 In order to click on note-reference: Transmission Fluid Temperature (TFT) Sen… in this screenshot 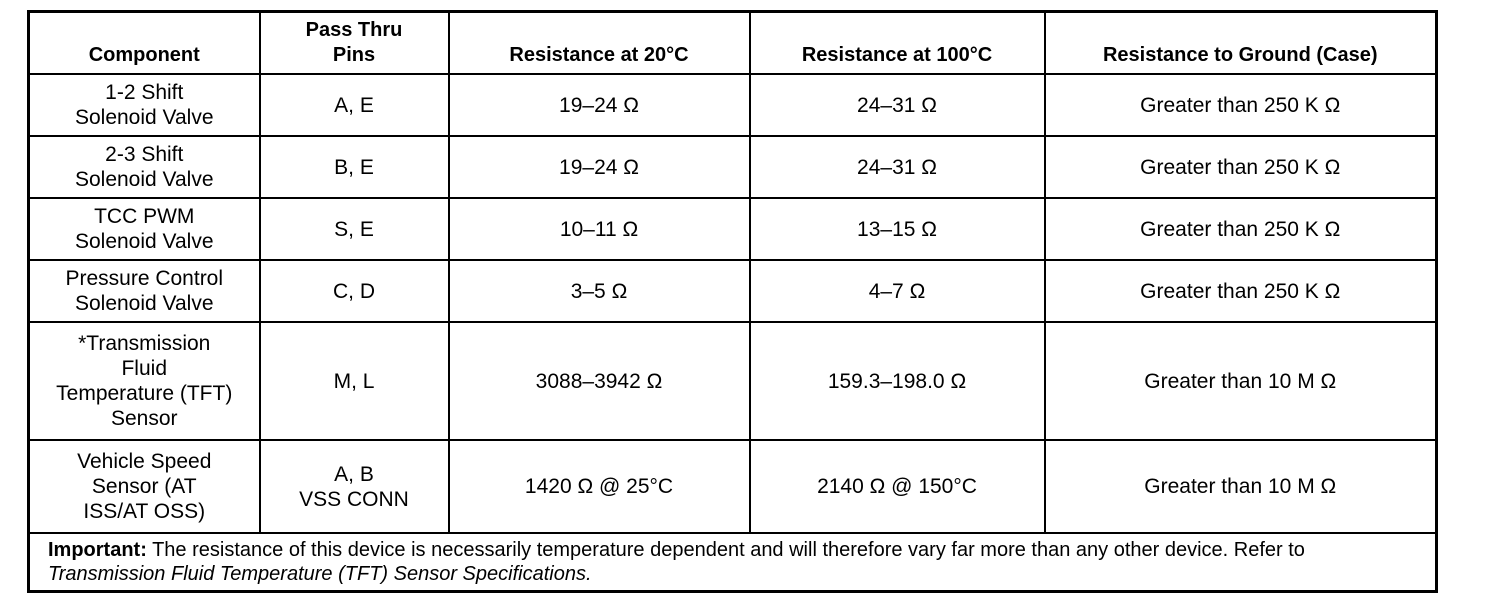, I will do `click(320, 574)`.